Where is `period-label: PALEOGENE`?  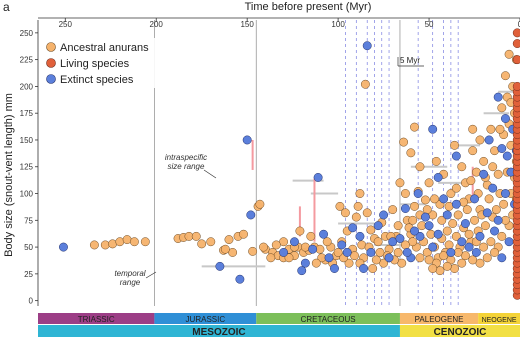
period-label: PALEOGENE is located at coordinates (439, 319).